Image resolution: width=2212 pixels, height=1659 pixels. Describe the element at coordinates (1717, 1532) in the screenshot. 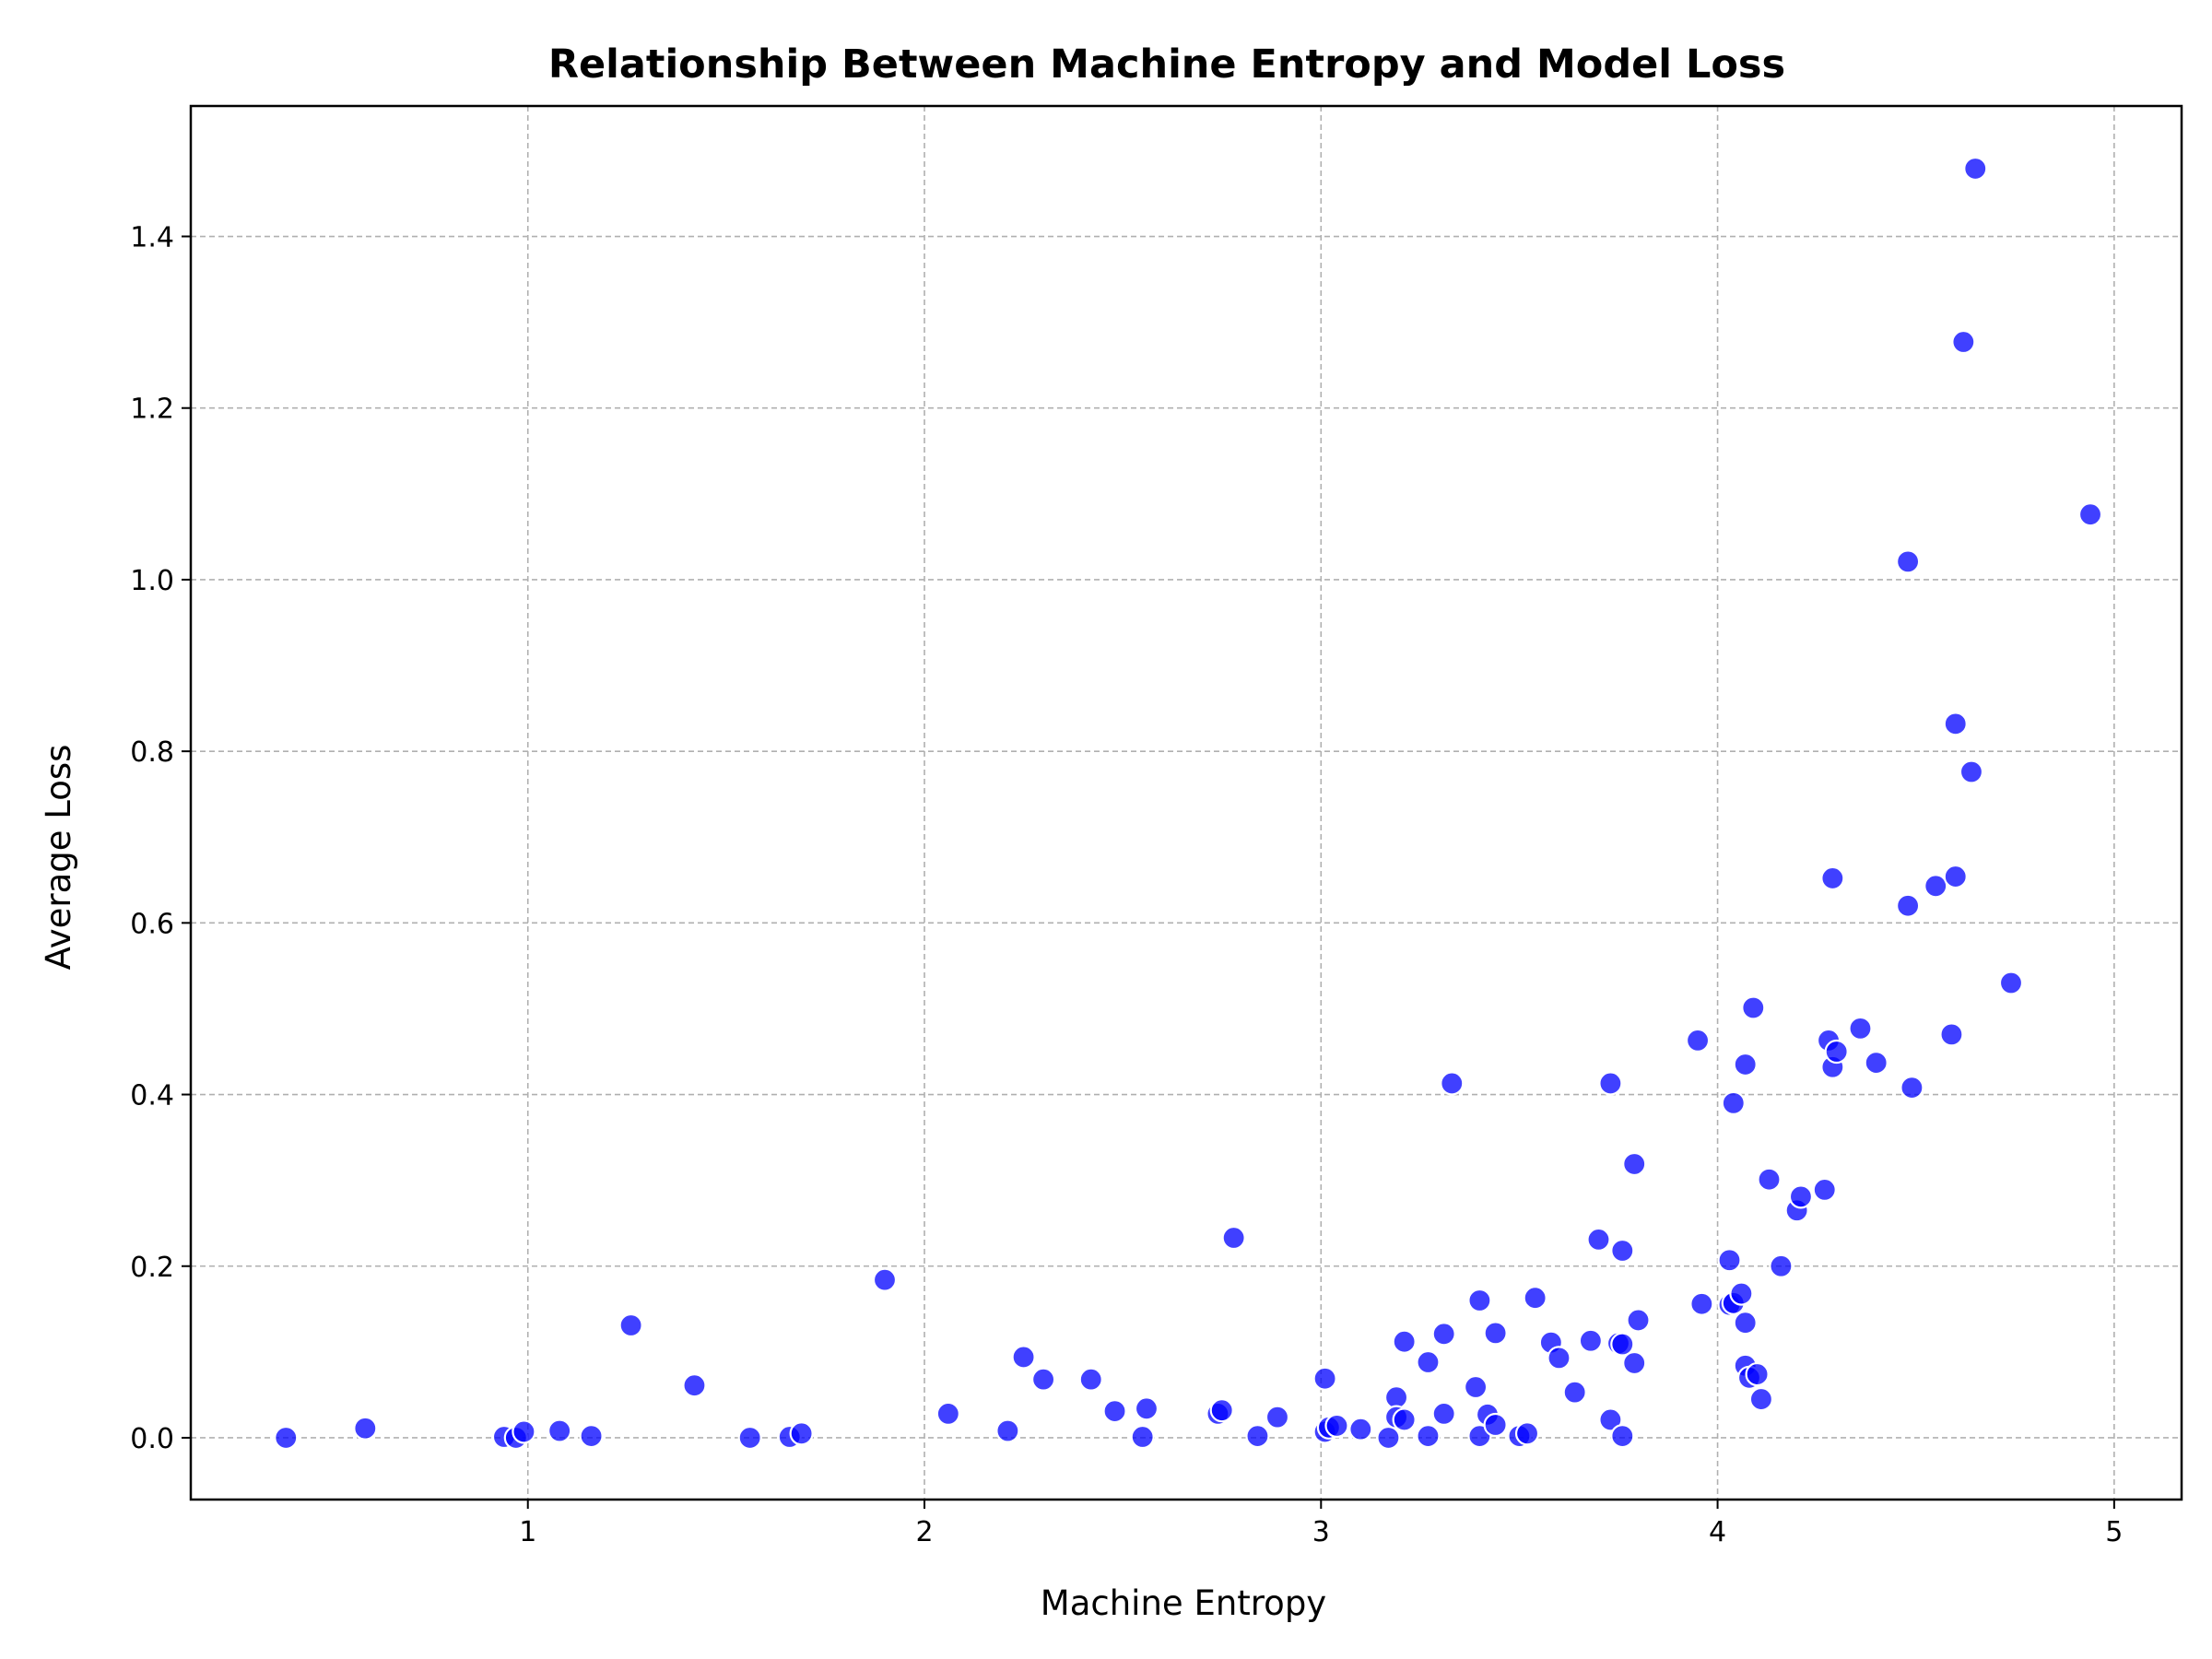

I see `x-tick-label: 4` at that location.